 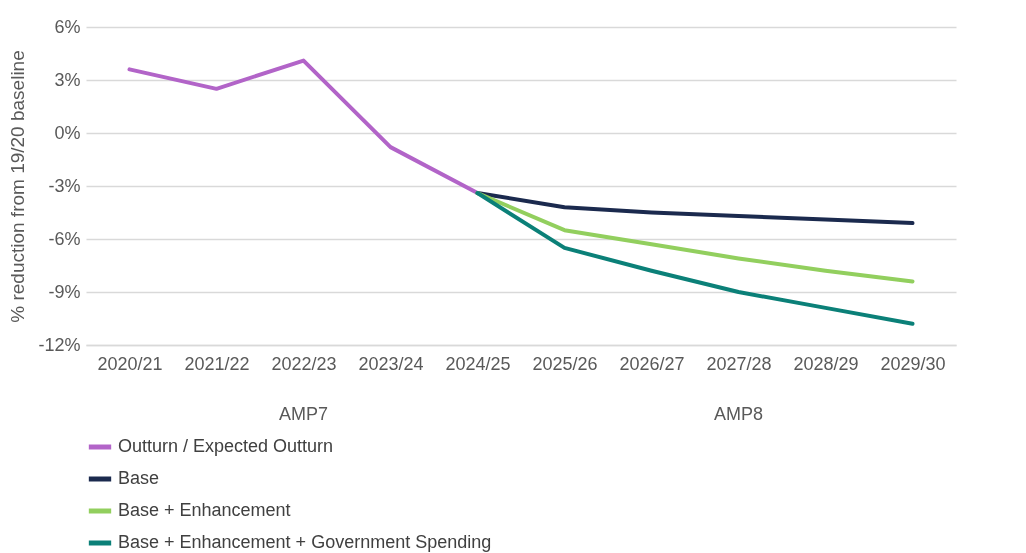 I want to click on y-tick-label: 6%, so click(x=67, y=26).